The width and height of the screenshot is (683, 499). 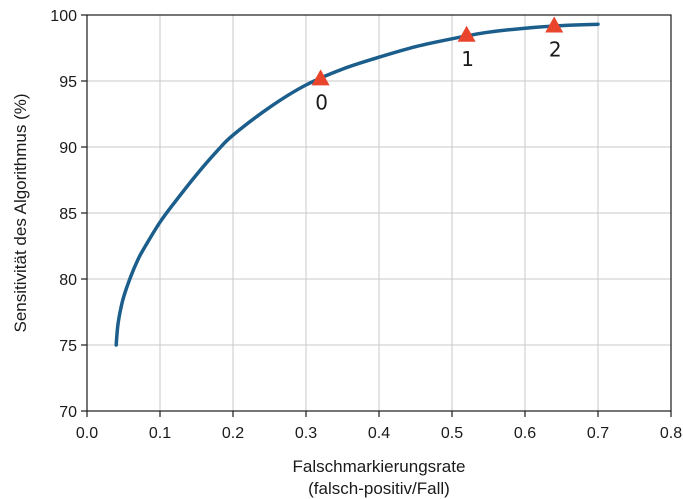 What do you see at coordinates (555, 50) in the screenshot?
I see `marker-label: 2` at bounding box center [555, 50].